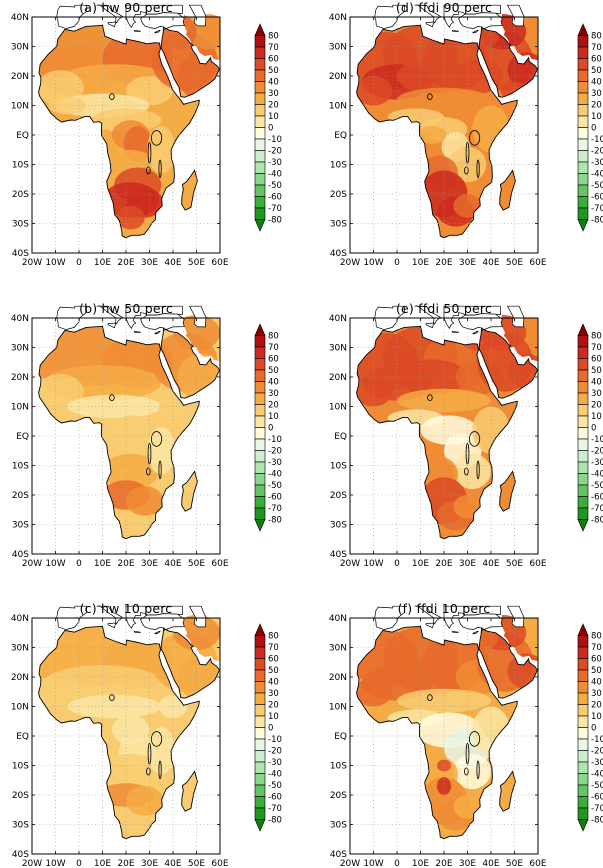  What do you see at coordinates (273, 60) in the screenshot?
I see `colorbar-label: 60` at bounding box center [273, 60].